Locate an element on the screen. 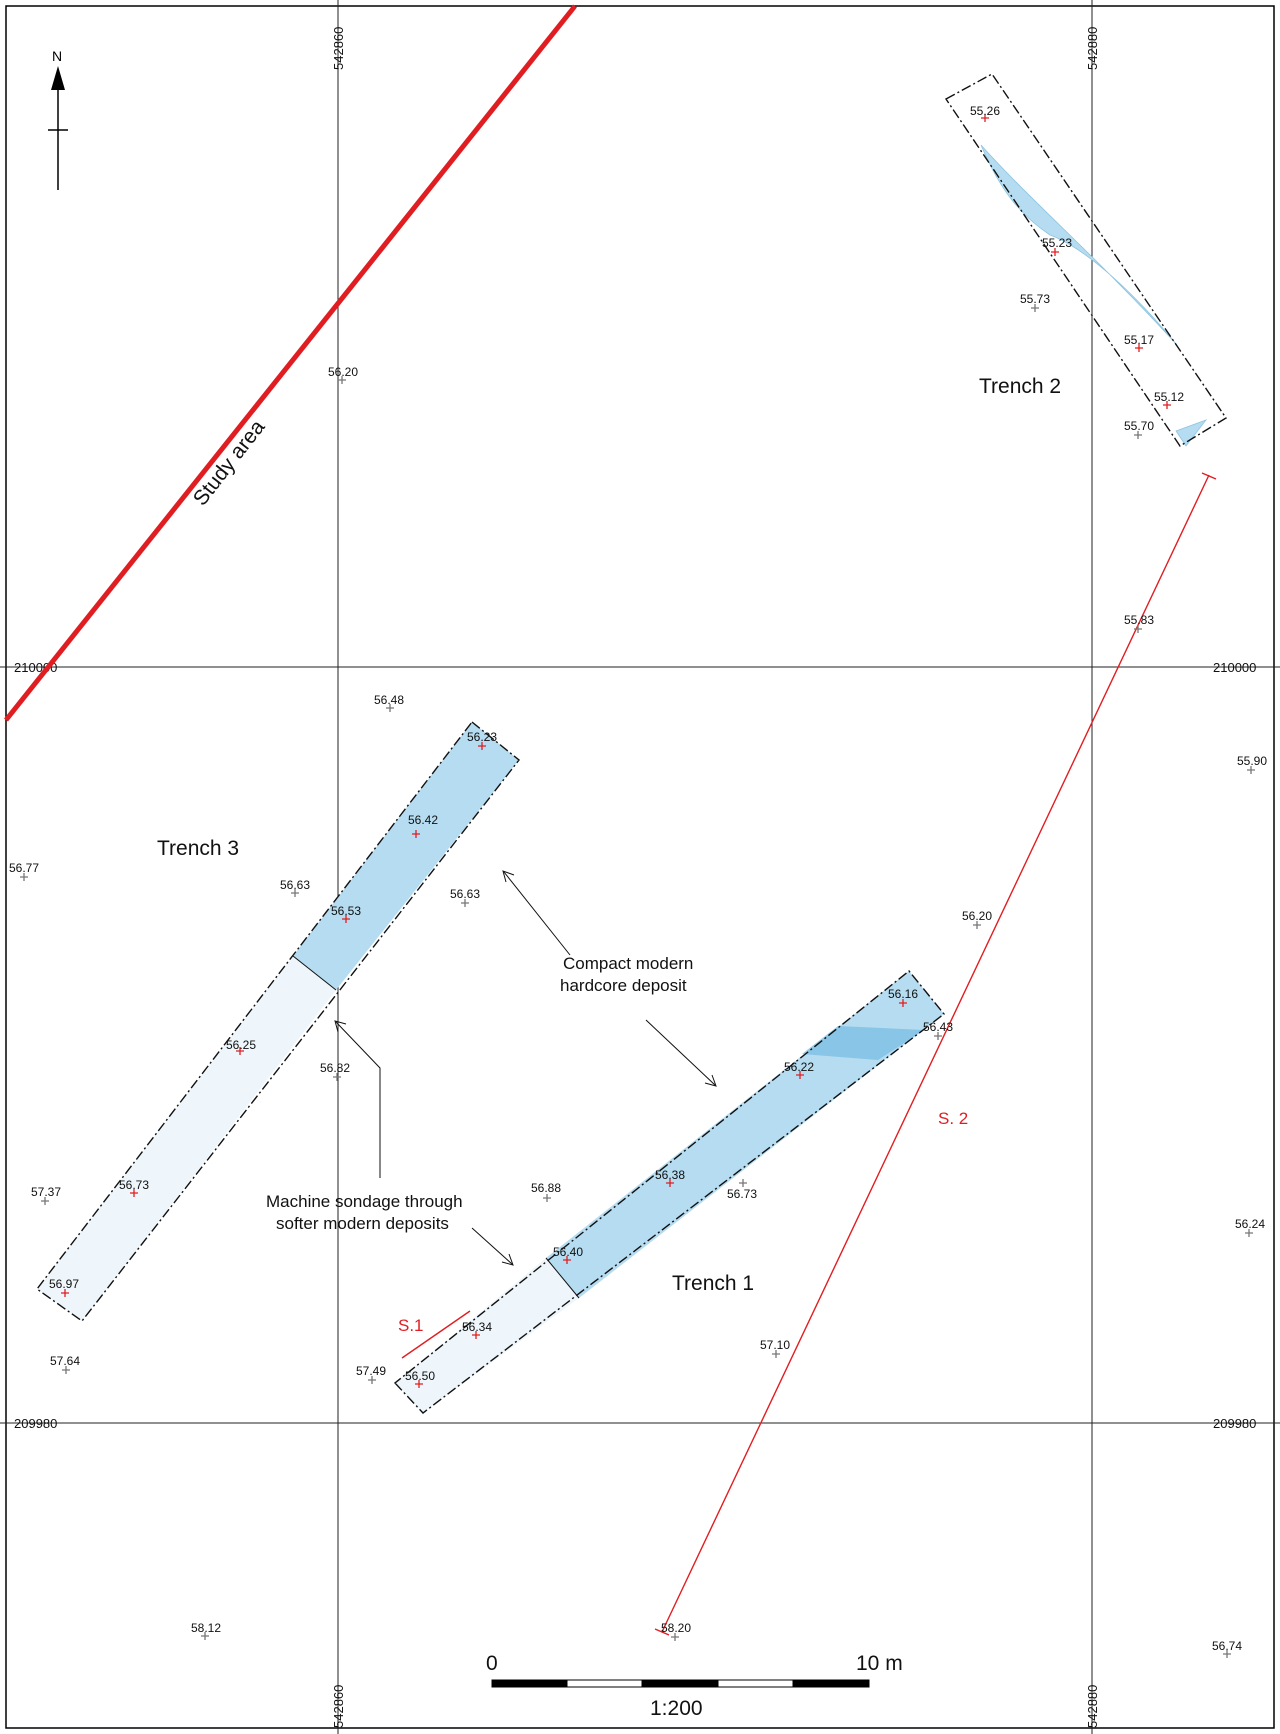 This screenshot has height=1734, width=1280. annotation-hardcore-line-1: Compact modern is located at coordinates (628, 963).